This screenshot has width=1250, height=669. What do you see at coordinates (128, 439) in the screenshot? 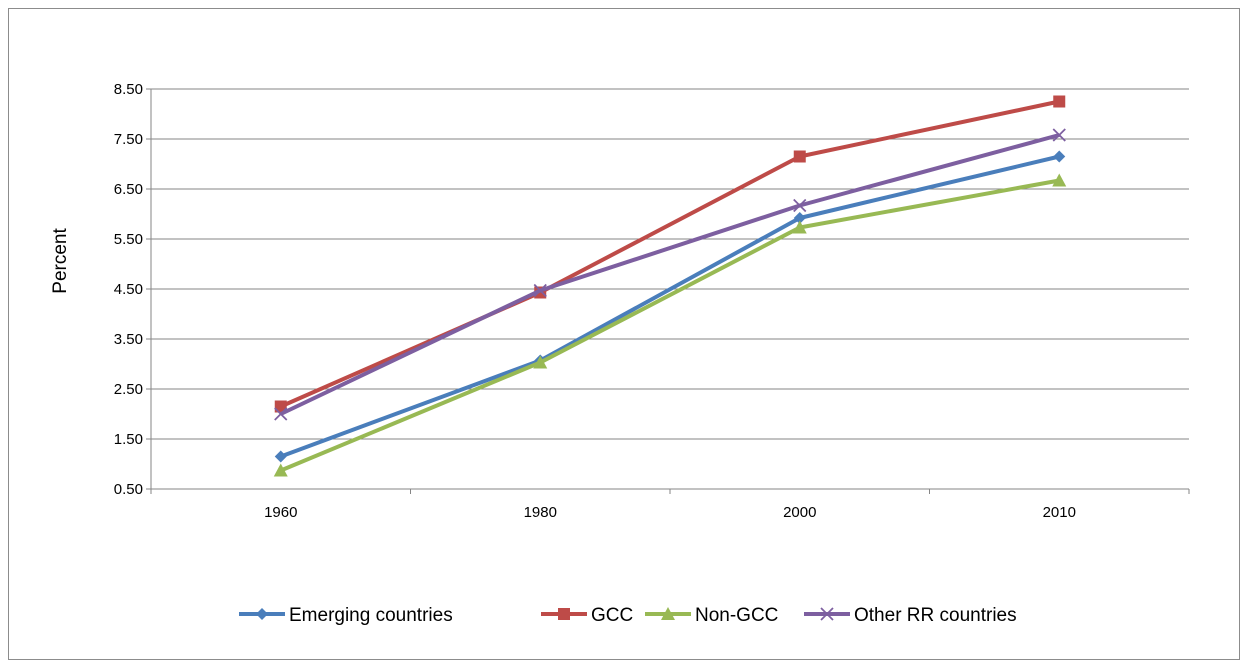
I see `y-tick-label: 1.50` at bounding box center [128, 439].